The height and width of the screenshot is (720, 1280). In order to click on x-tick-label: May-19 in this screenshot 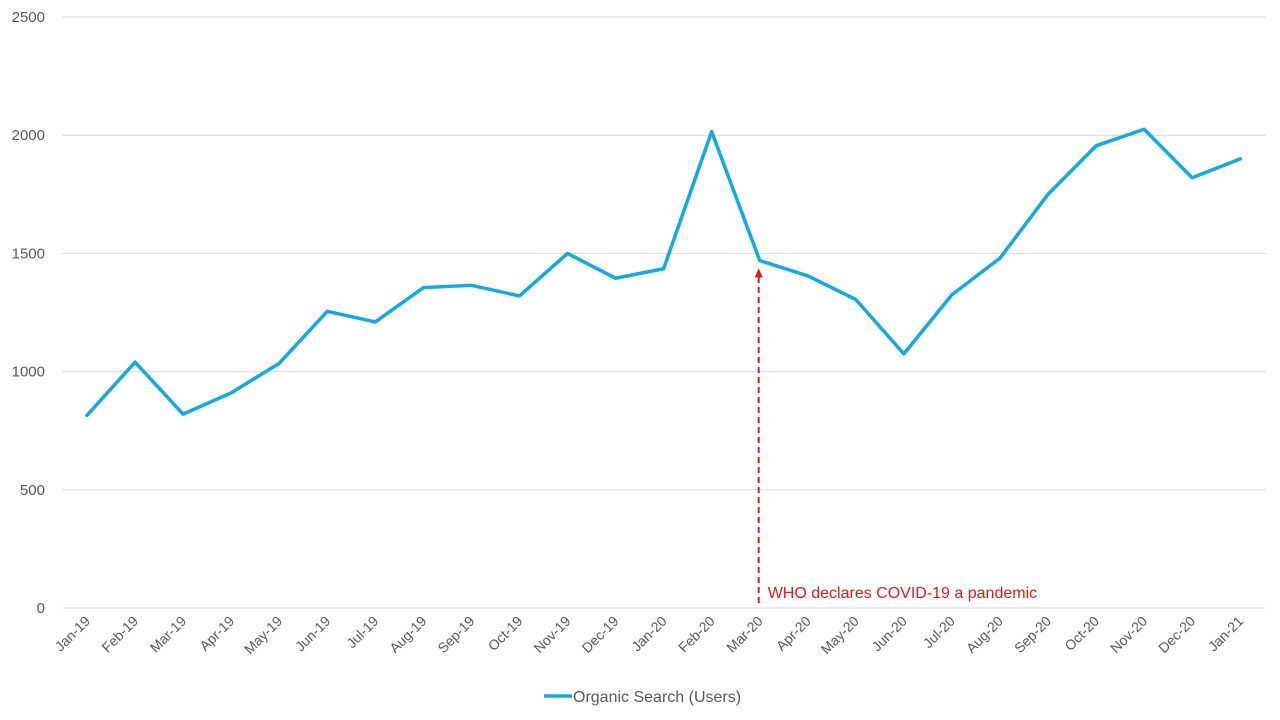, I will do `click(263, 635)`.